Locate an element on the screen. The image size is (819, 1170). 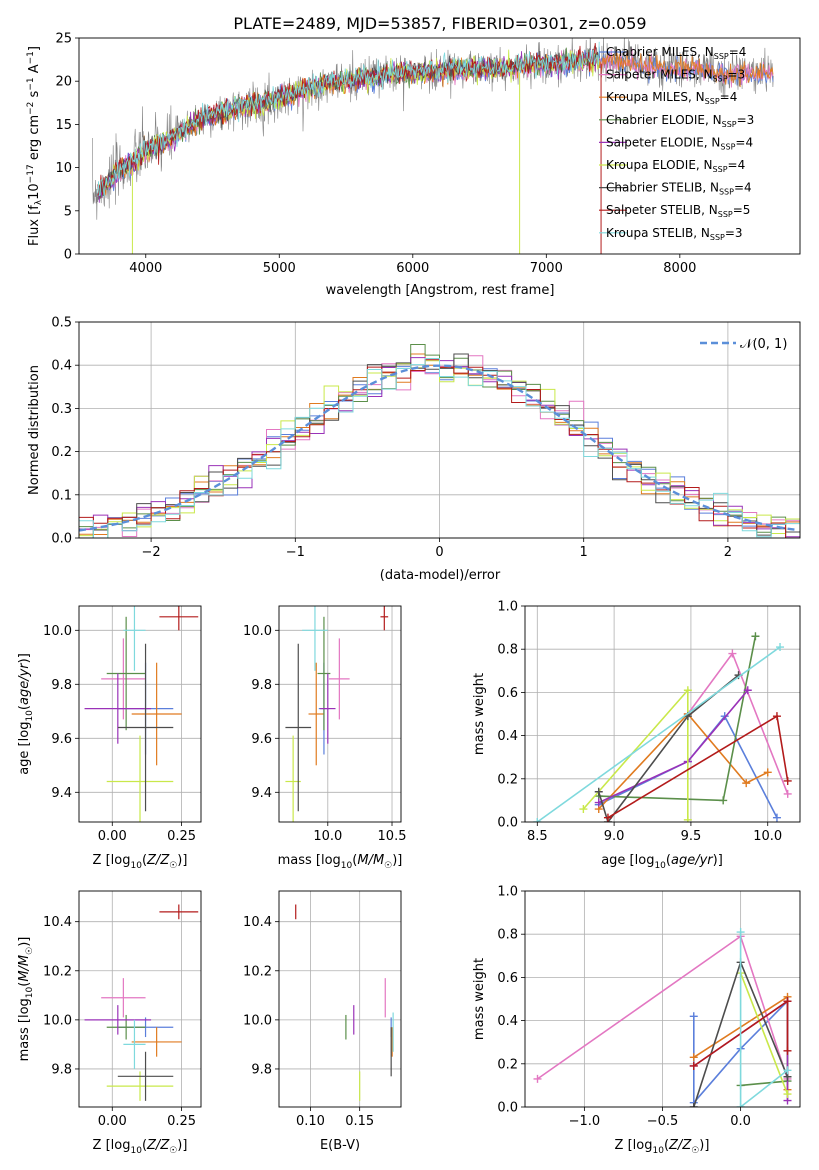
legend-label-salpeter_miles: Salpeter MILES, NSSP=3 is located at coordinates (675, 76).